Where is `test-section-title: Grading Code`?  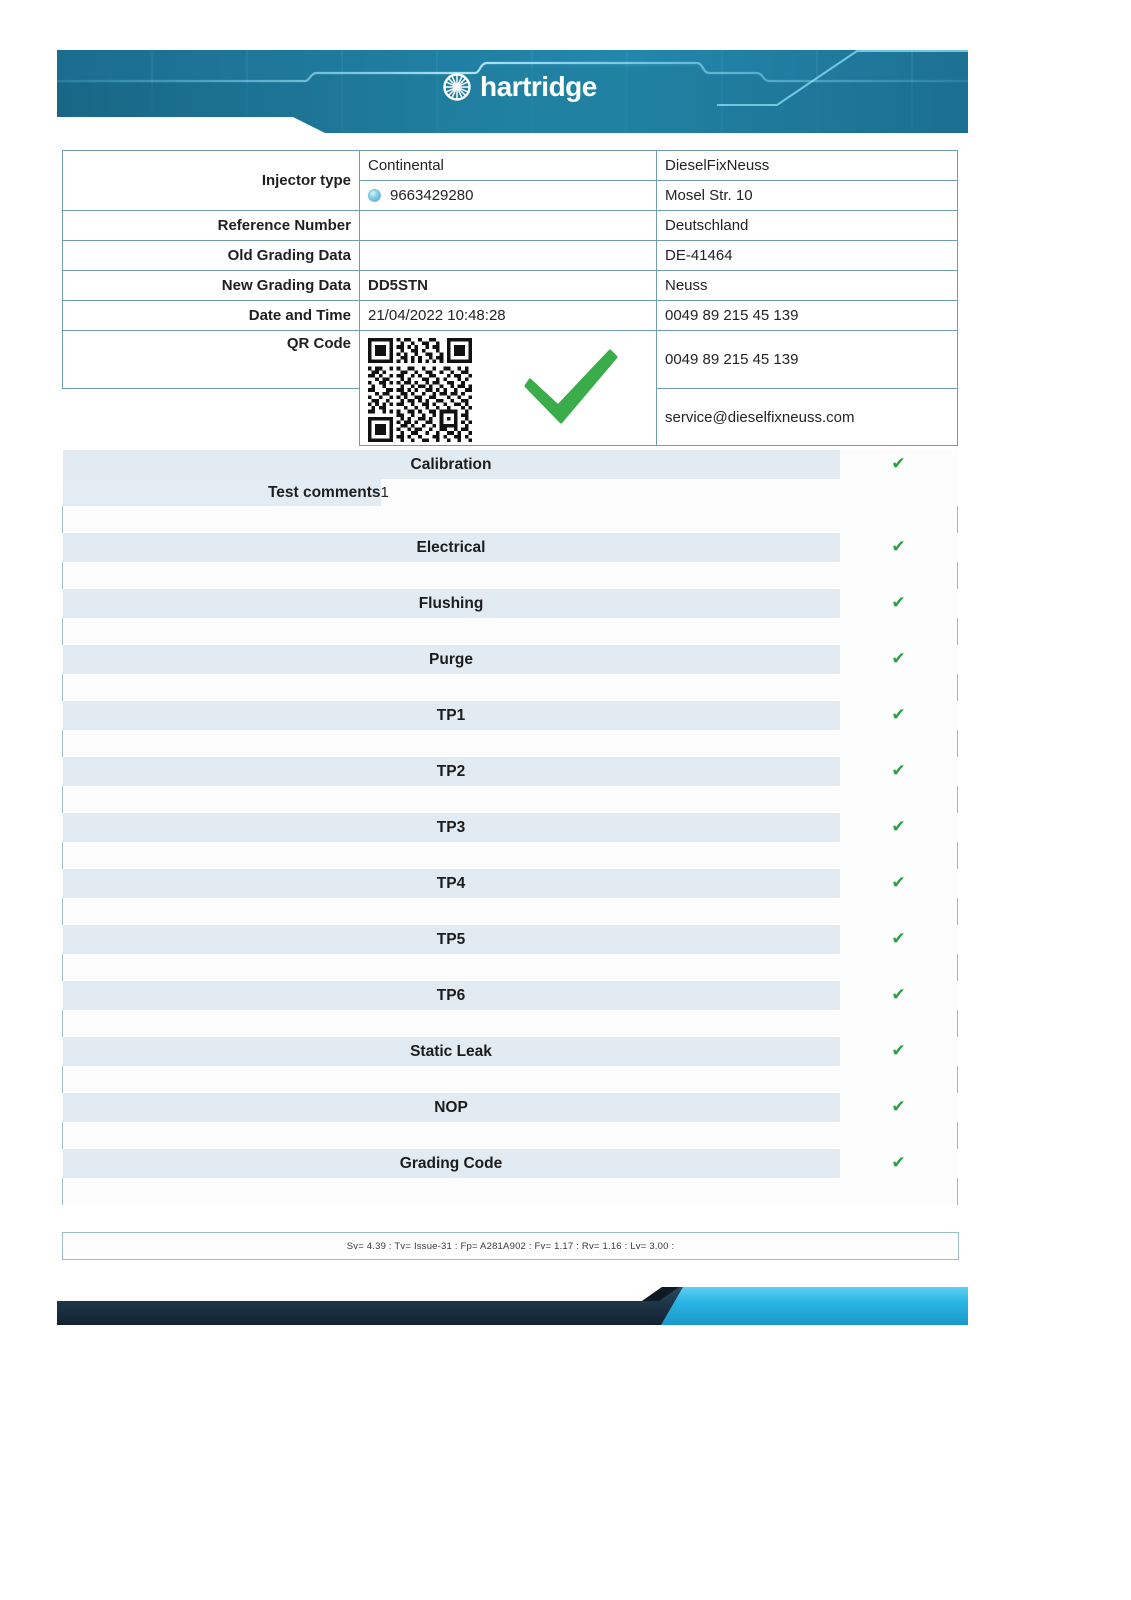
test-section-title: Grading Code is located at coordinates (451, 1163).